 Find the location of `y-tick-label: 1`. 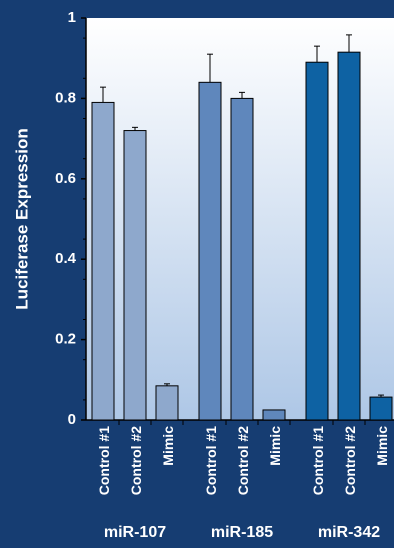

y-tick-label: 1 is located at coordinates (72, 17).